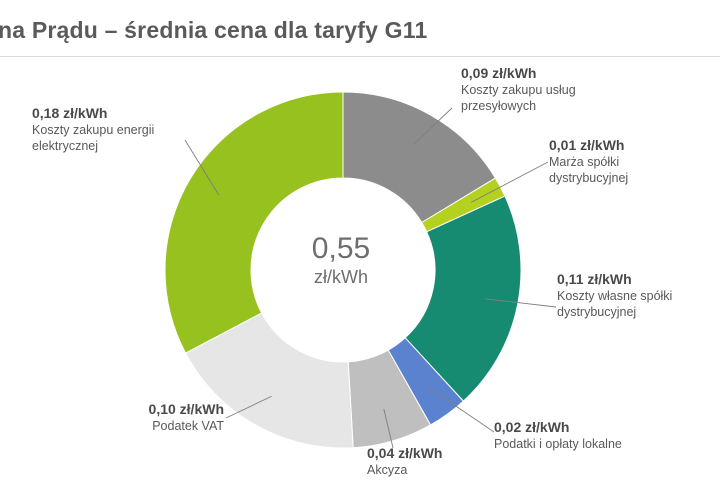 This screenshot has width=720, height=500. Describe the element at coordinates (188, 426) in the screenshot. I see `label-description: Podatek VAT` at that location.